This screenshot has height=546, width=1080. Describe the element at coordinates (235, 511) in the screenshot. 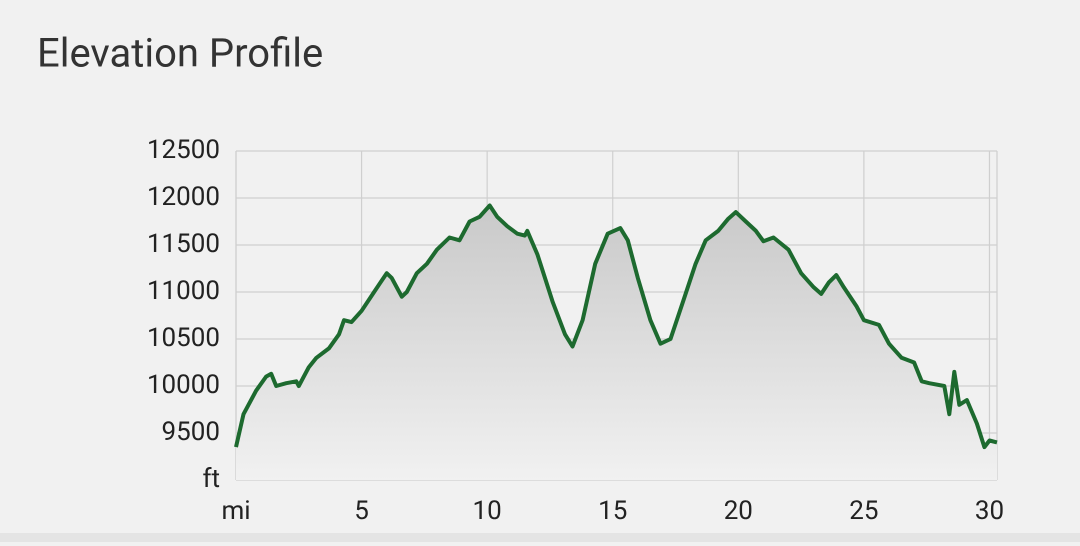

I see `x-tick-label: mi` at that location.